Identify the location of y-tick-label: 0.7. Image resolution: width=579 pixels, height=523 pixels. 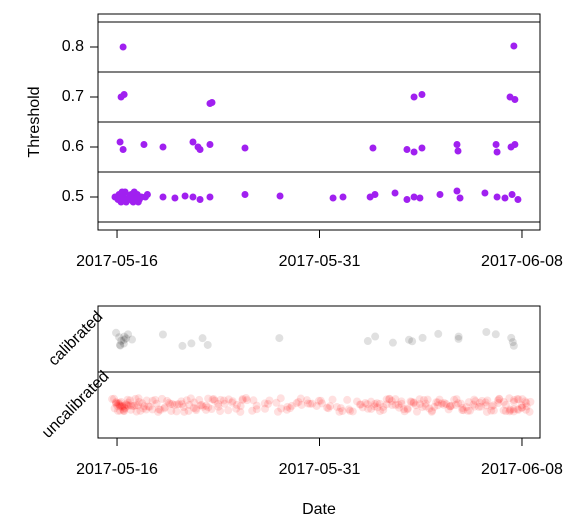
(73, 96).